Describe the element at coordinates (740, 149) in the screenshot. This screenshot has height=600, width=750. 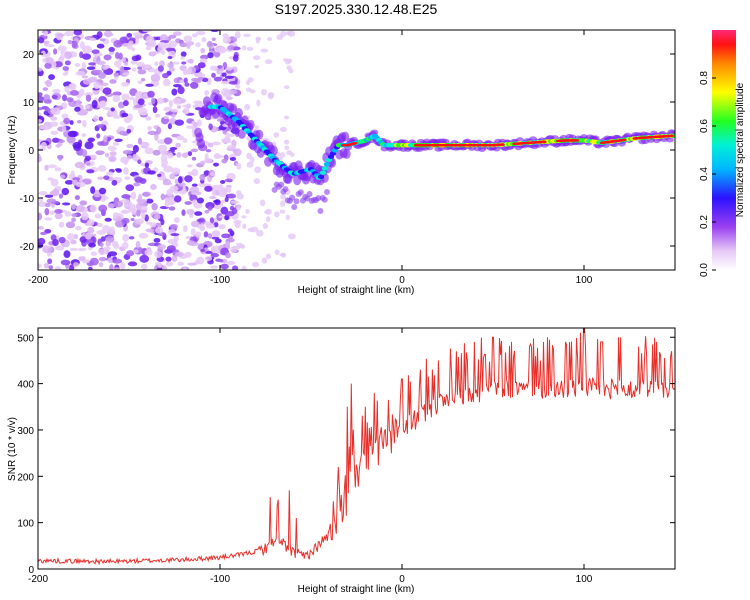
I see `colorbar-label: Normalized spectral amplitude` at that location.